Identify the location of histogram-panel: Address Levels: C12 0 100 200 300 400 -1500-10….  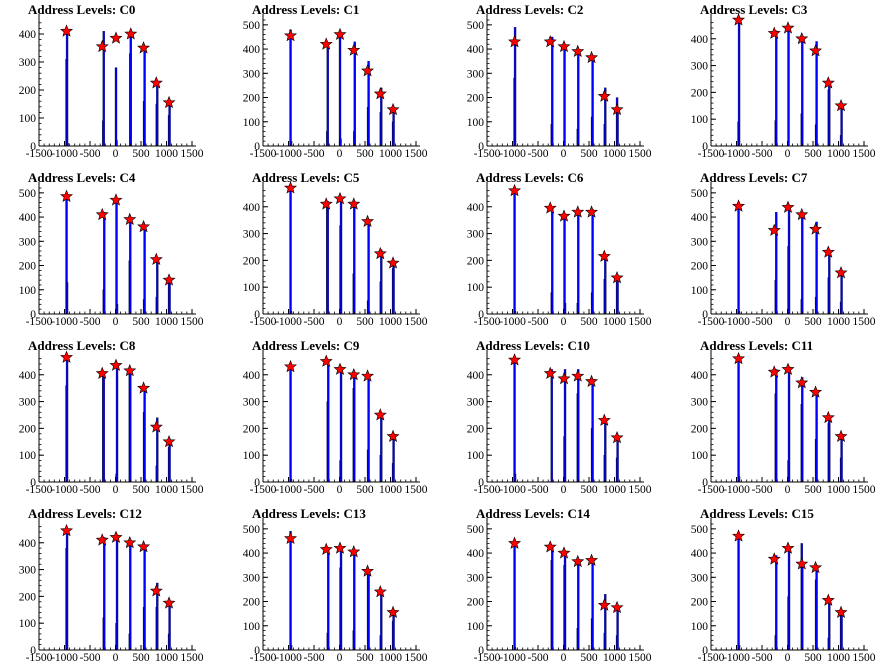
(111, 585).